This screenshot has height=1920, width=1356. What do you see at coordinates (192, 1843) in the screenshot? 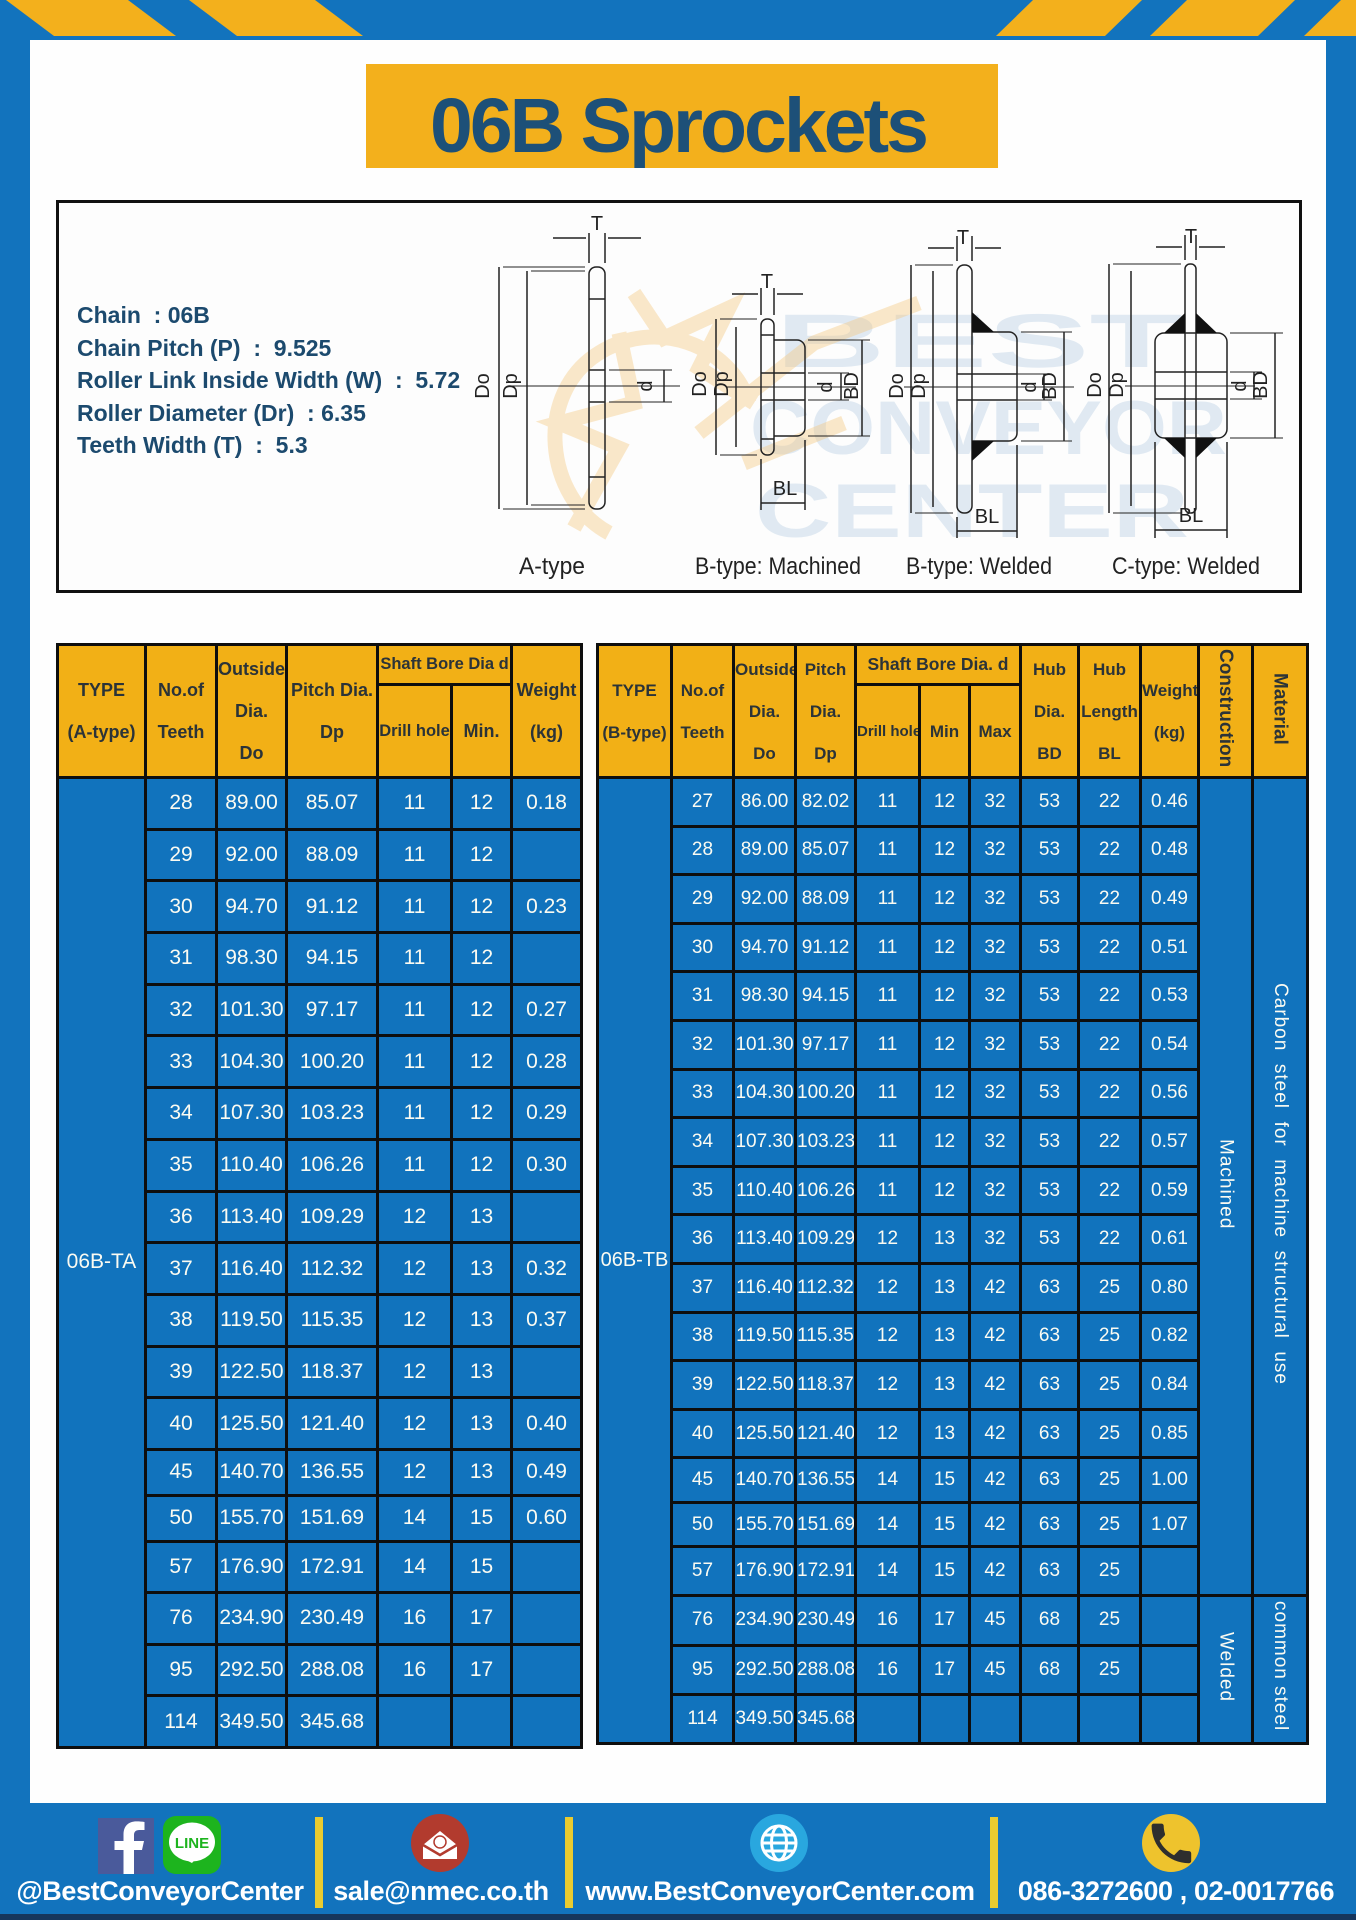
I see `svg-text: LINE` at bounding box center [192, 1843].